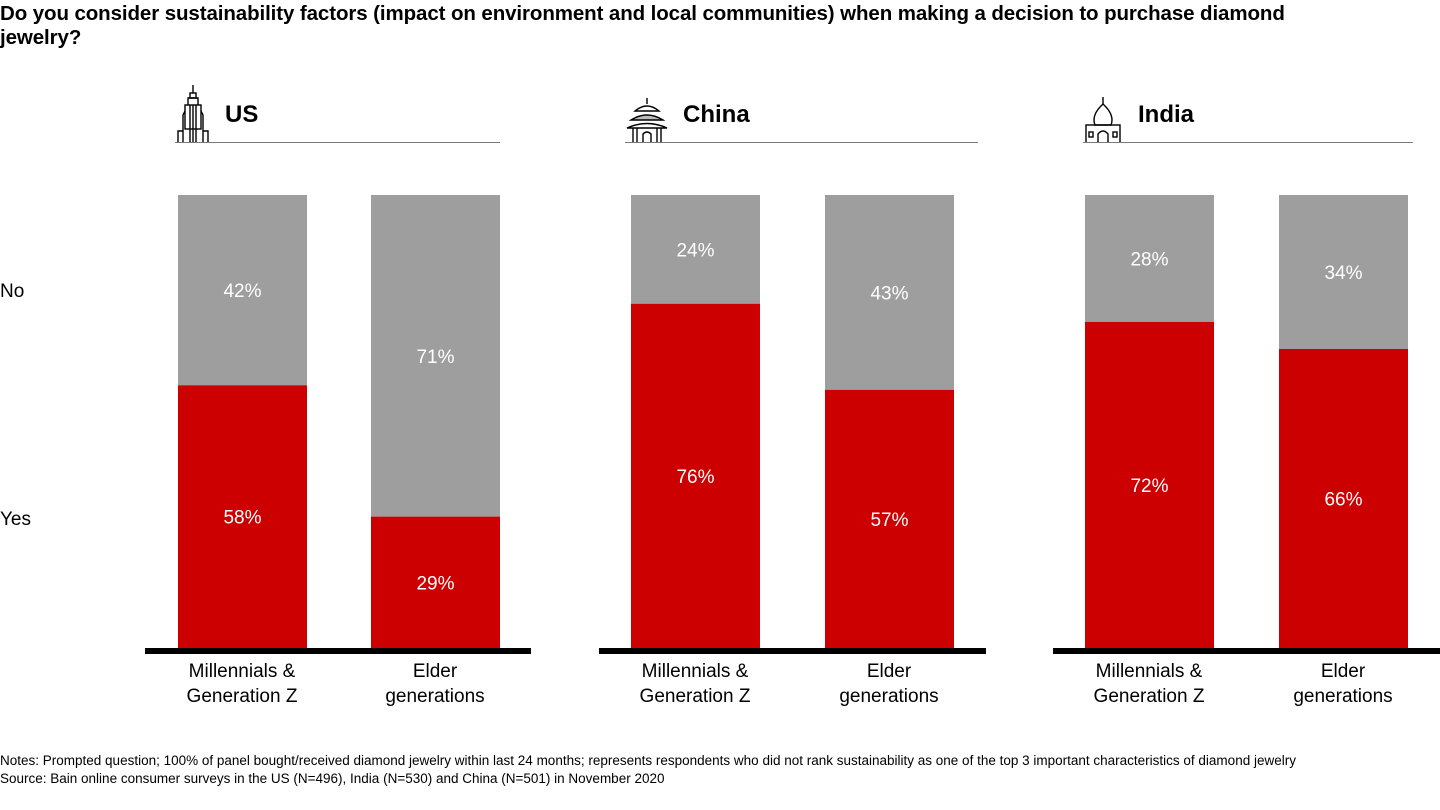 The image size is (1440, 810). What do you see at coordinates (716, 114) in the screenshot?
I see `panel-title-china: China` at bounding box center [716, 114].